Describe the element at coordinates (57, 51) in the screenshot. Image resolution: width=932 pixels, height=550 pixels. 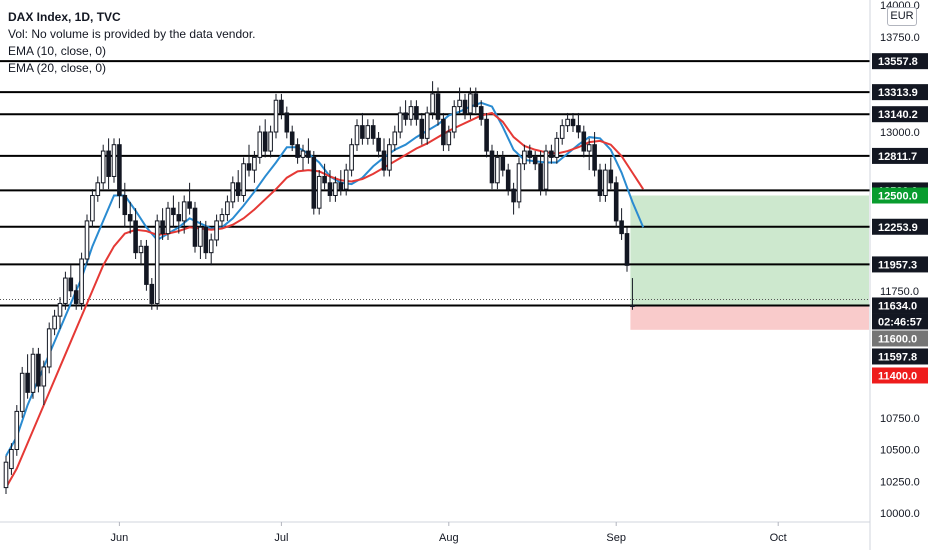
I see `ema10-legend: EMA (10, close, 0)` at that location.